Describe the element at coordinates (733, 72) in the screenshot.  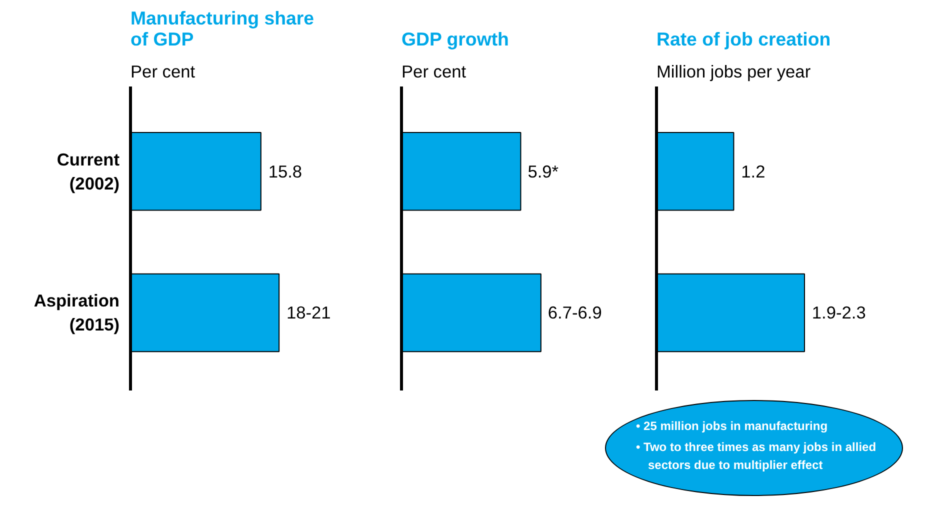
I see `chart-subtitle: Million jobs per year` at that location.